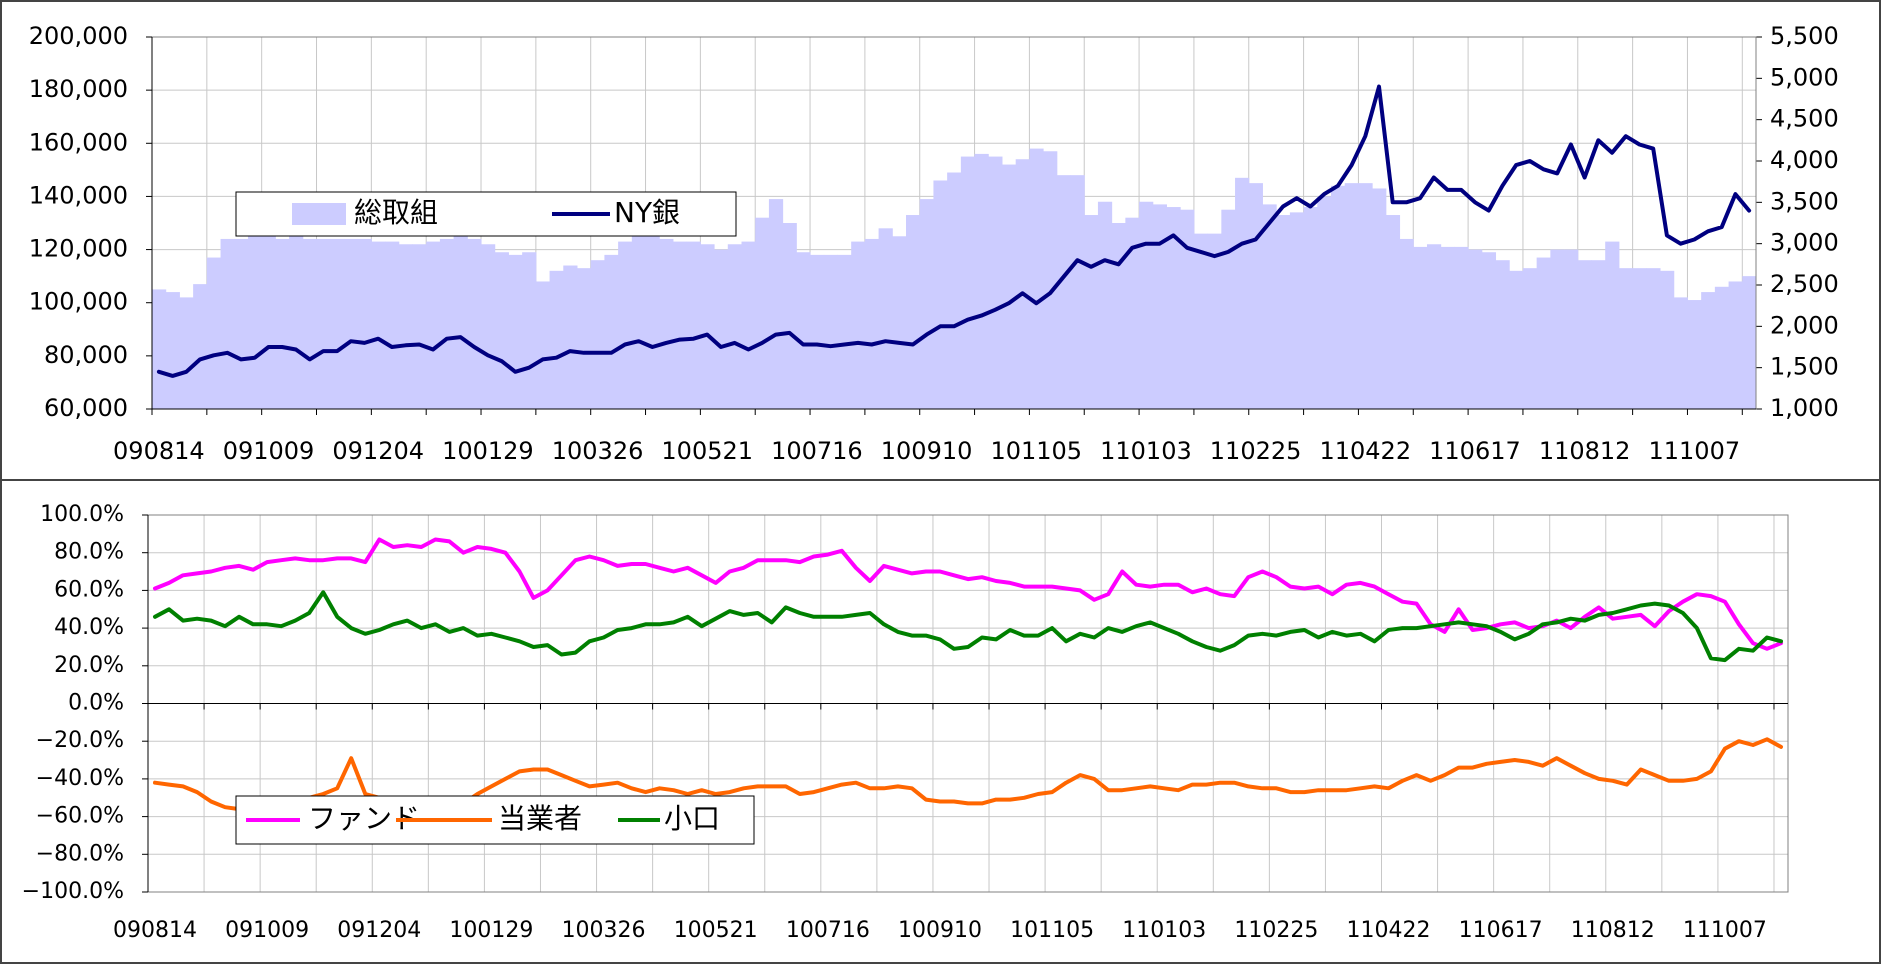 The width and height of the screenshot is (1881, 964). Describe the element at coordinates (89, 552) in the screenshot. I see `y-tick-label: 80.0%` at that location.